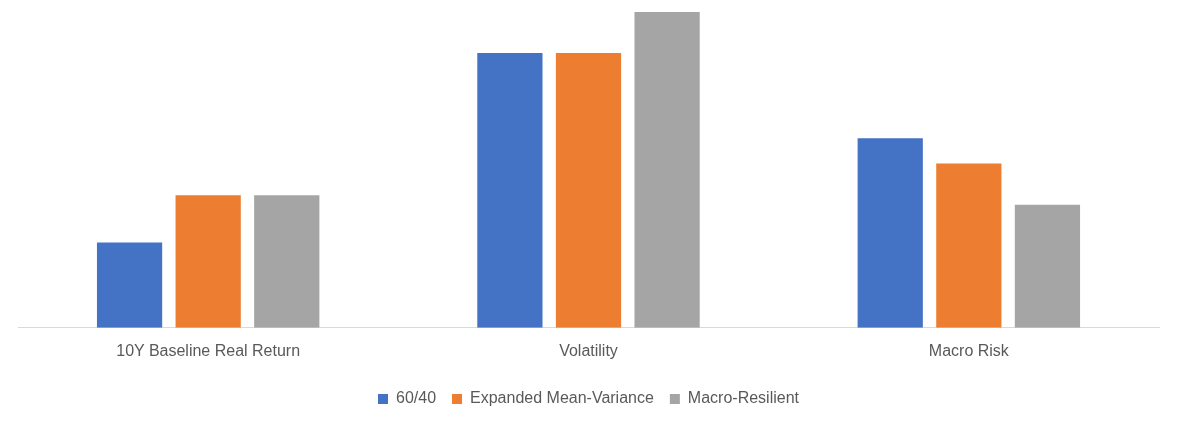 Image resolution: width=1177 pixels, height=425 pixels. Describe the element at coordinates (969, 350) in the screenshot. I see `x-tick-label: Macro Risk` at that location.